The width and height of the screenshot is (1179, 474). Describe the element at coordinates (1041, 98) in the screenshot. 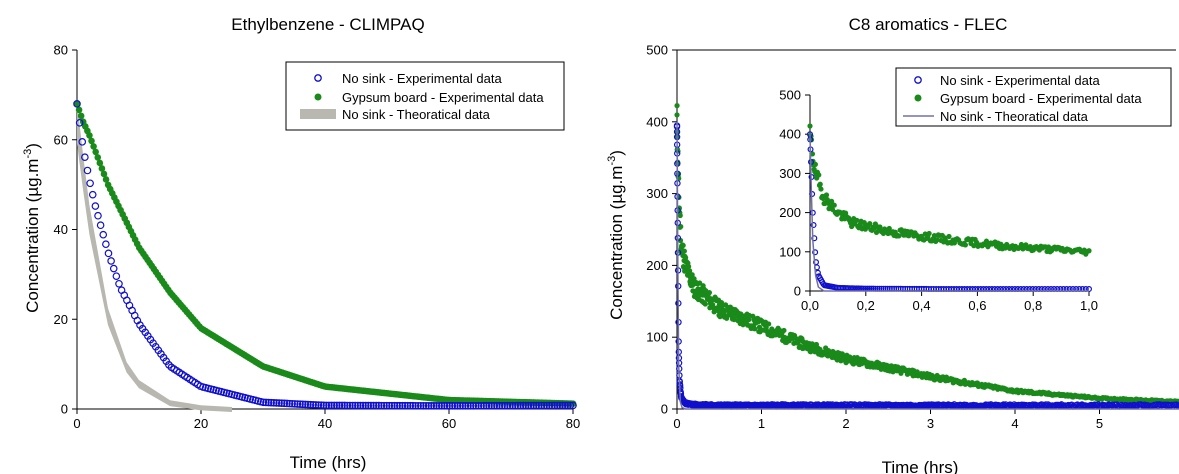

I see `legend-label-gypsum-exp: Gypsum board - Experimental data` at that location.